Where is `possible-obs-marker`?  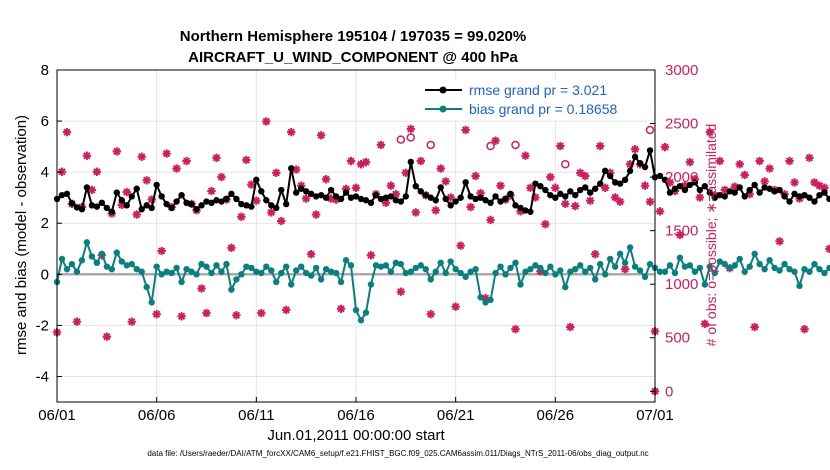
possible-obs-marker is located at coordinates (650, 130).